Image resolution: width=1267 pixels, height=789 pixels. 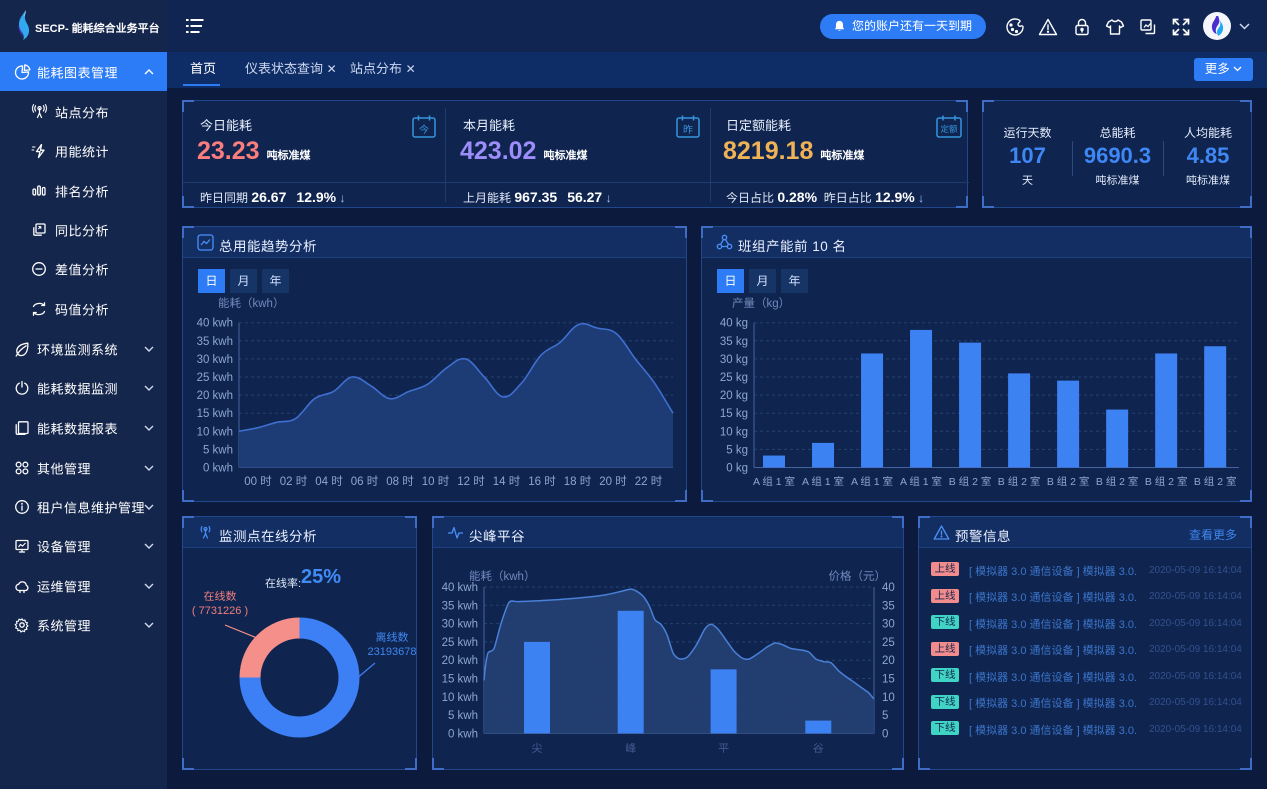 I want to click on svg-text: 40 kg, so click(x=734, y=324).